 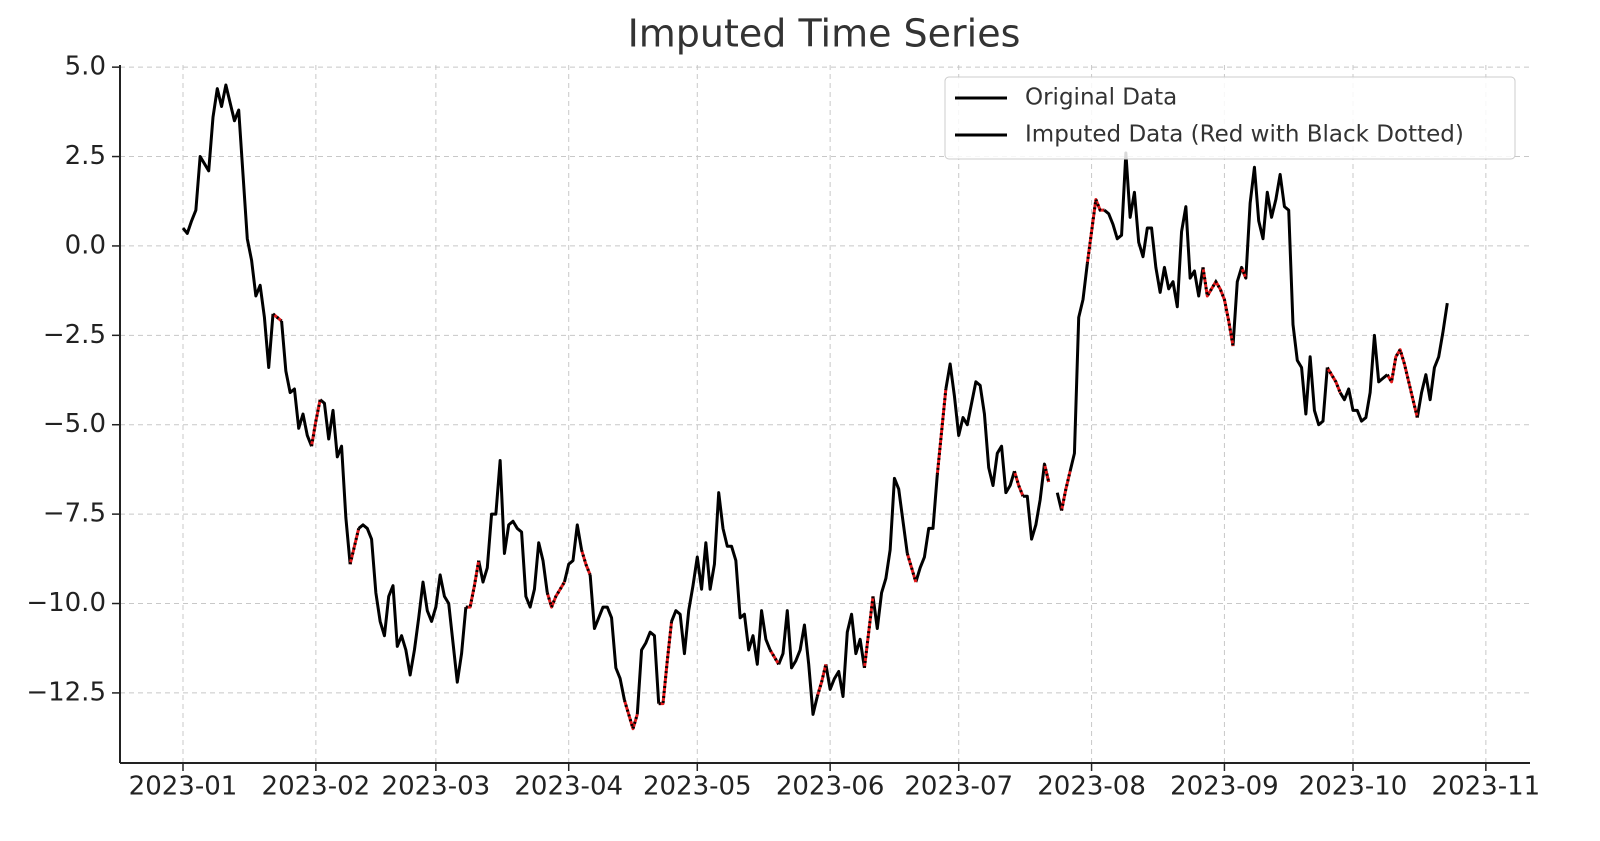 What do you see at coordinates (830, 787) in the screenshot?
I see `x-tick-label: 2023-06` at bounding box center [830, 787].